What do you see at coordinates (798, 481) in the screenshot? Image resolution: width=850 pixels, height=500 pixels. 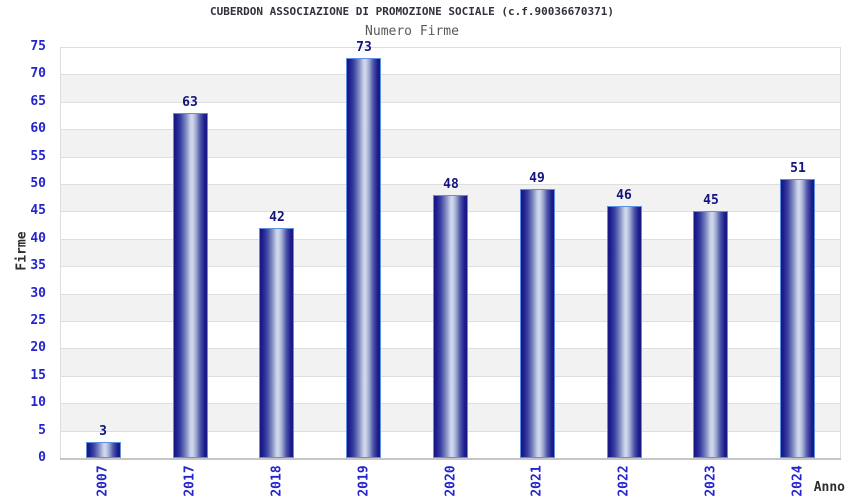 I see `x-tick-label: 2024` at bounding box center [798, 481].